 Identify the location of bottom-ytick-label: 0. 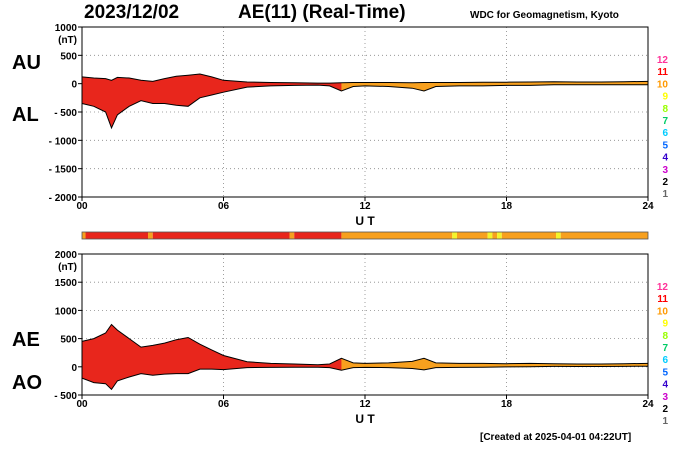
(74, 368).